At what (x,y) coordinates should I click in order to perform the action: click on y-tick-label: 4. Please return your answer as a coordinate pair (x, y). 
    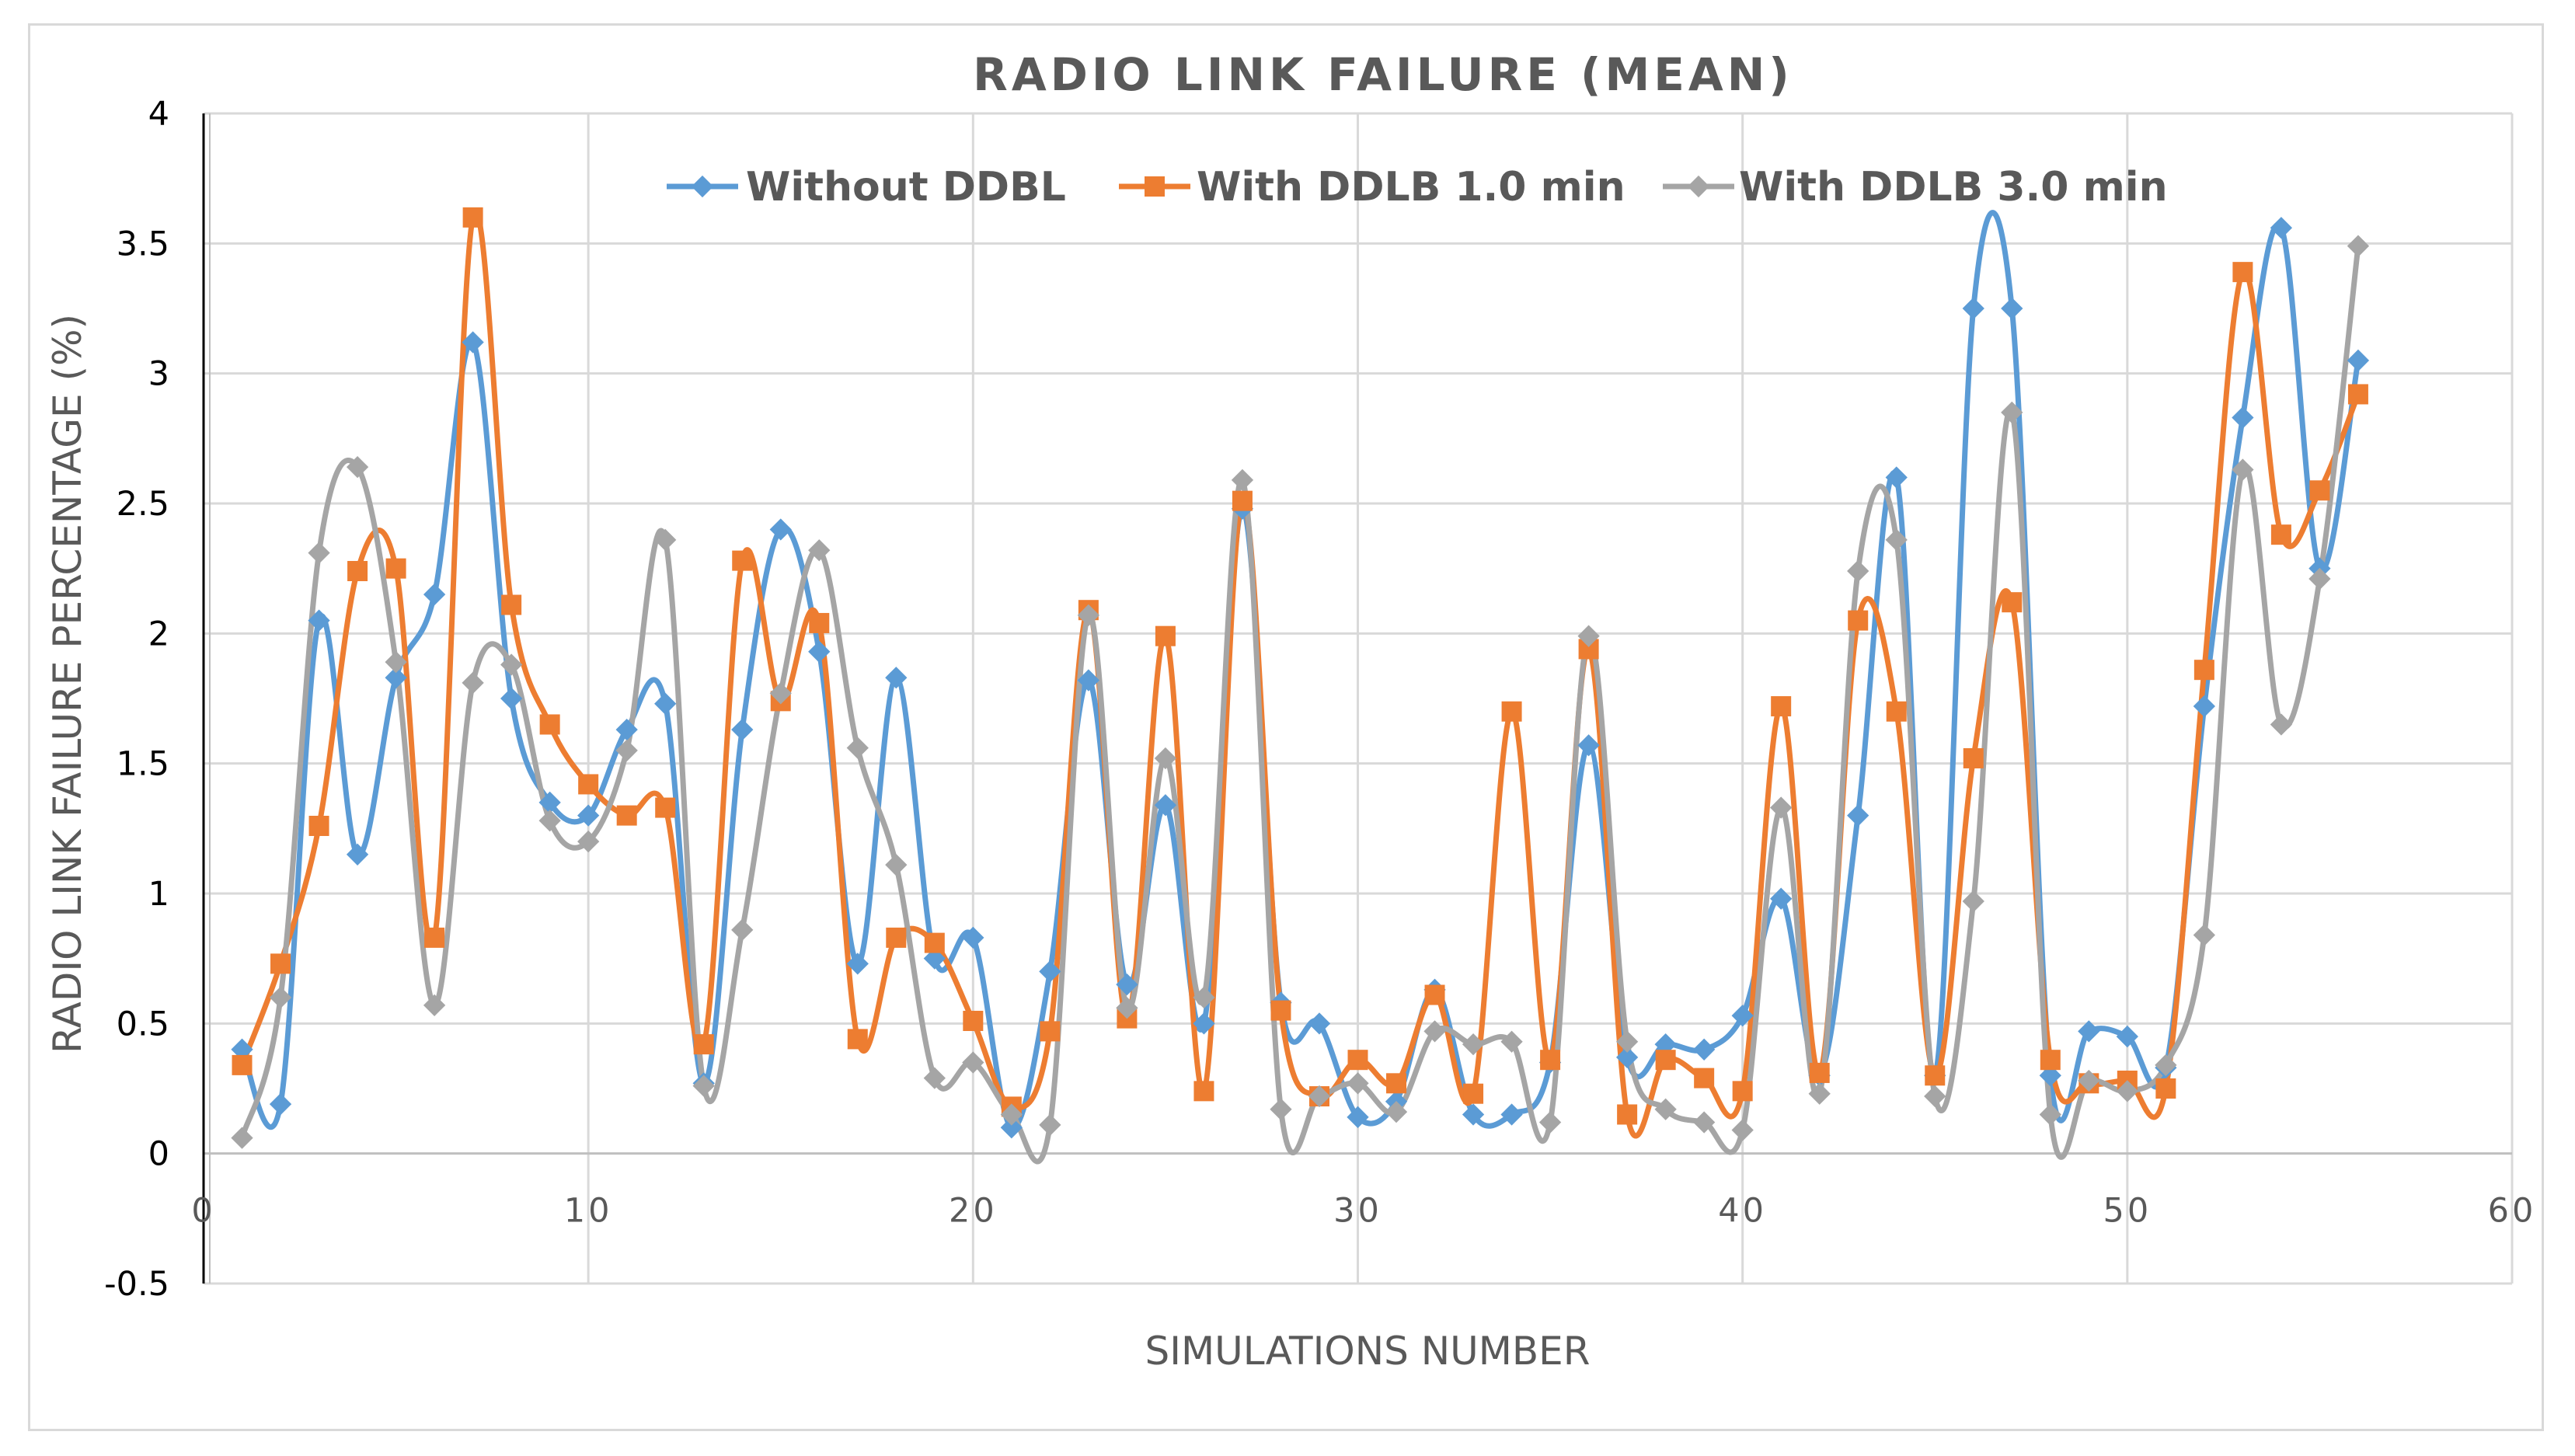
    Looking at the image, I should click on (158, 115).